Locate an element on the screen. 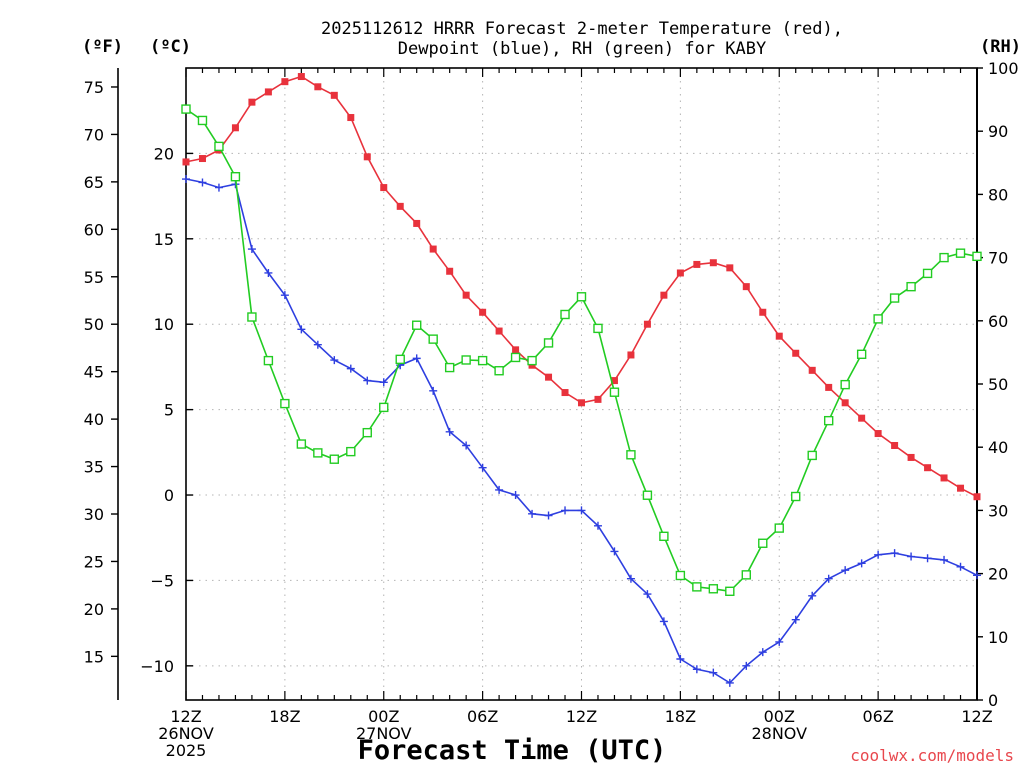 This screenshot has height=768, width=1024. fahrenheit-tick-label: 30 is located at coordinates (94, 514).